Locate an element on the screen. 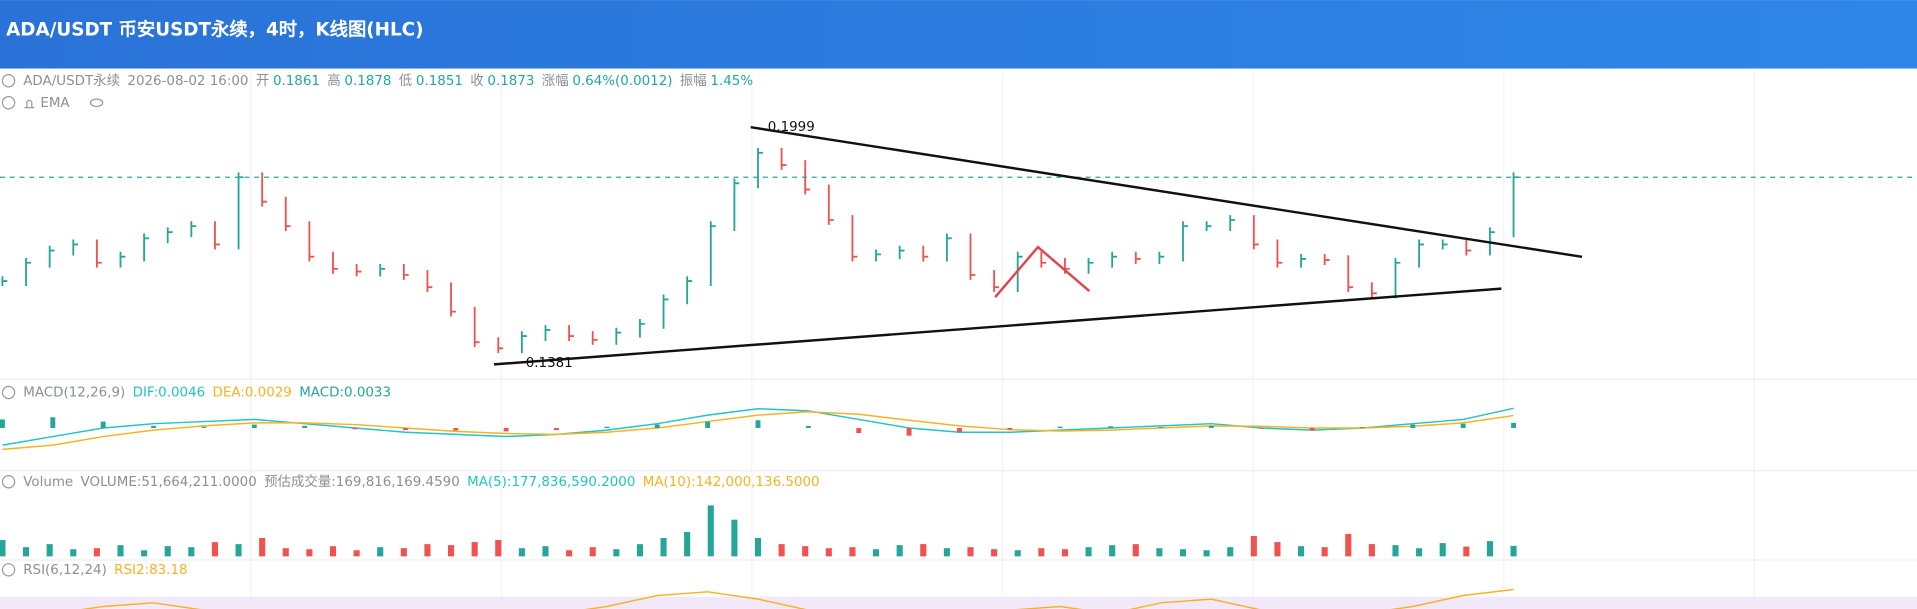 The image size is (1917, 609). label: 开 is located at coordinates (262, 81).